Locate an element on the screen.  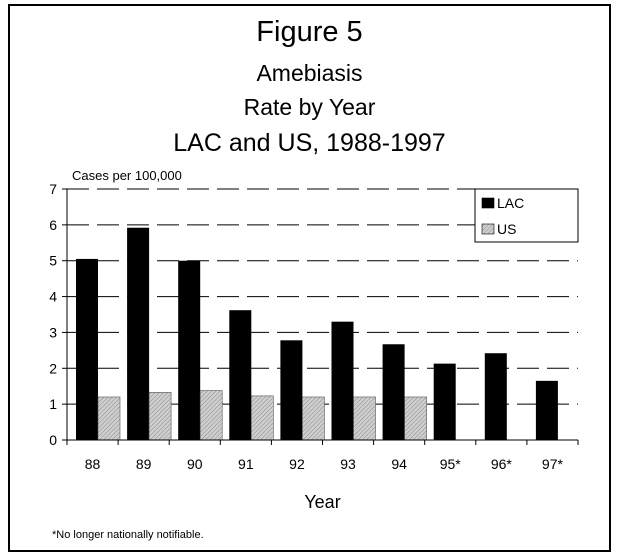
legend-swatch-us is located at coordinates (488, 229).